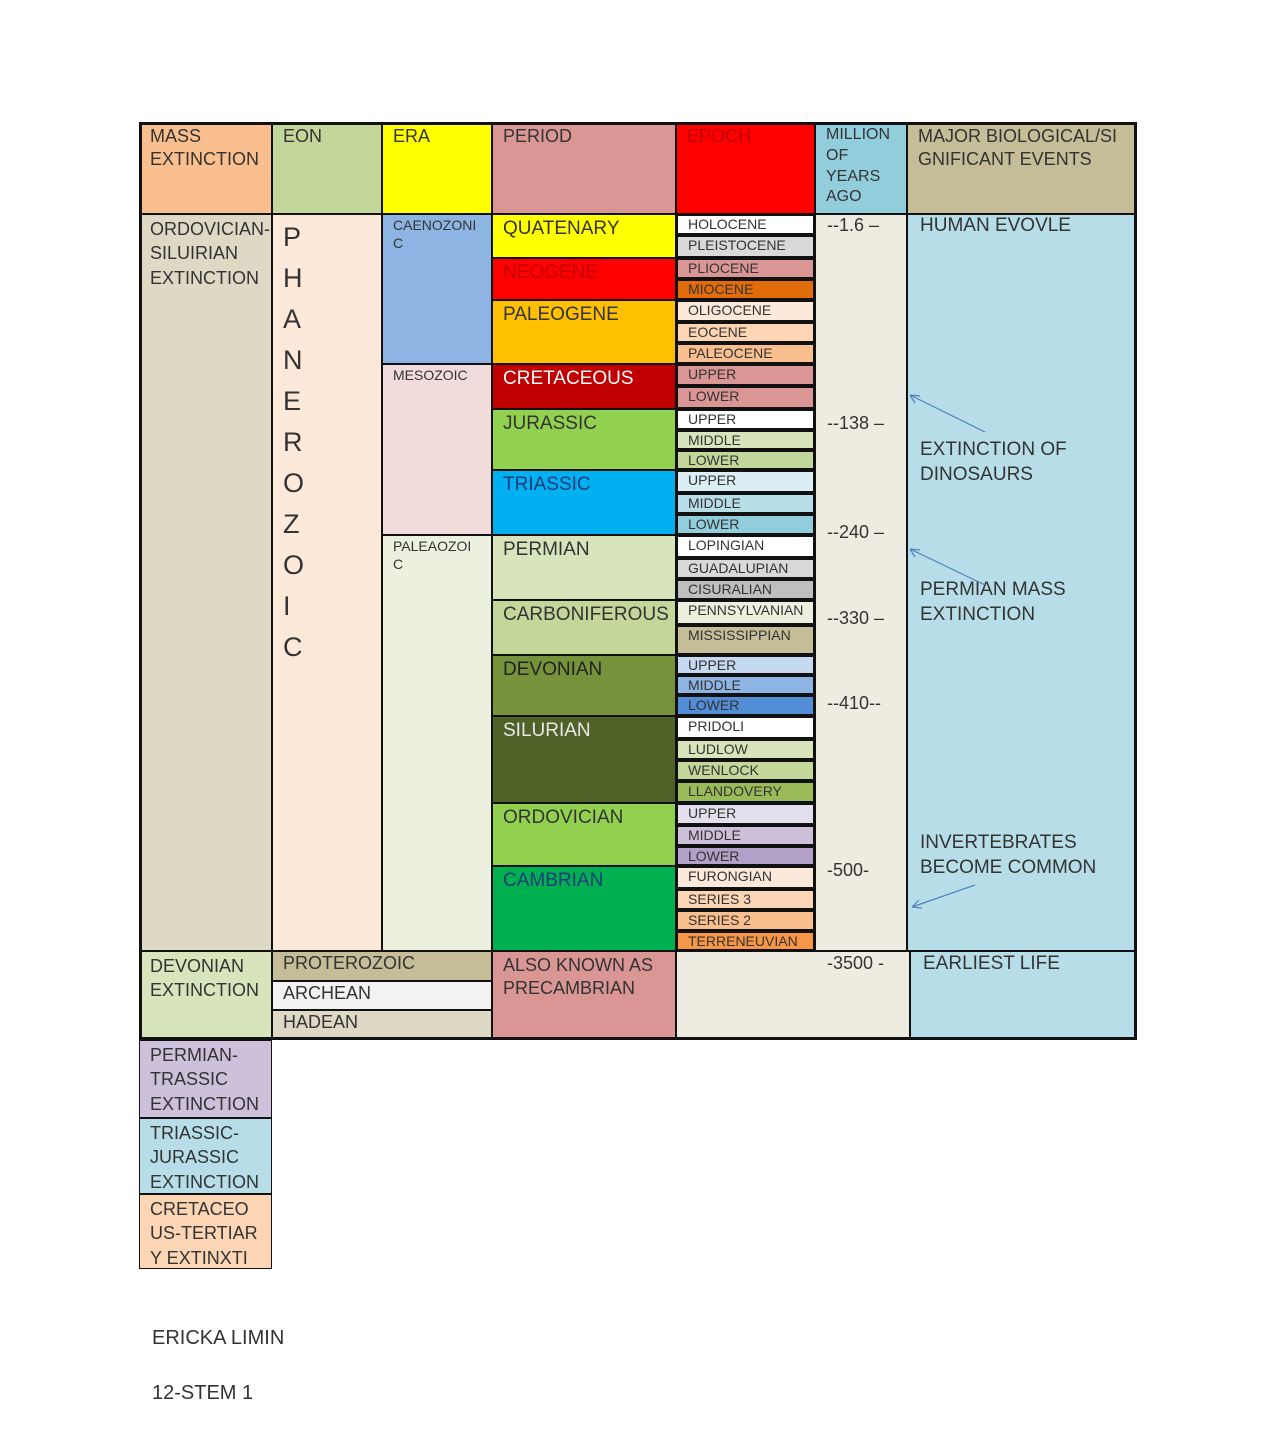  What do you see at coordinates (437, 168) in the screenshot?
I see `header-cell: ERA` at bounding box center [437, 168].